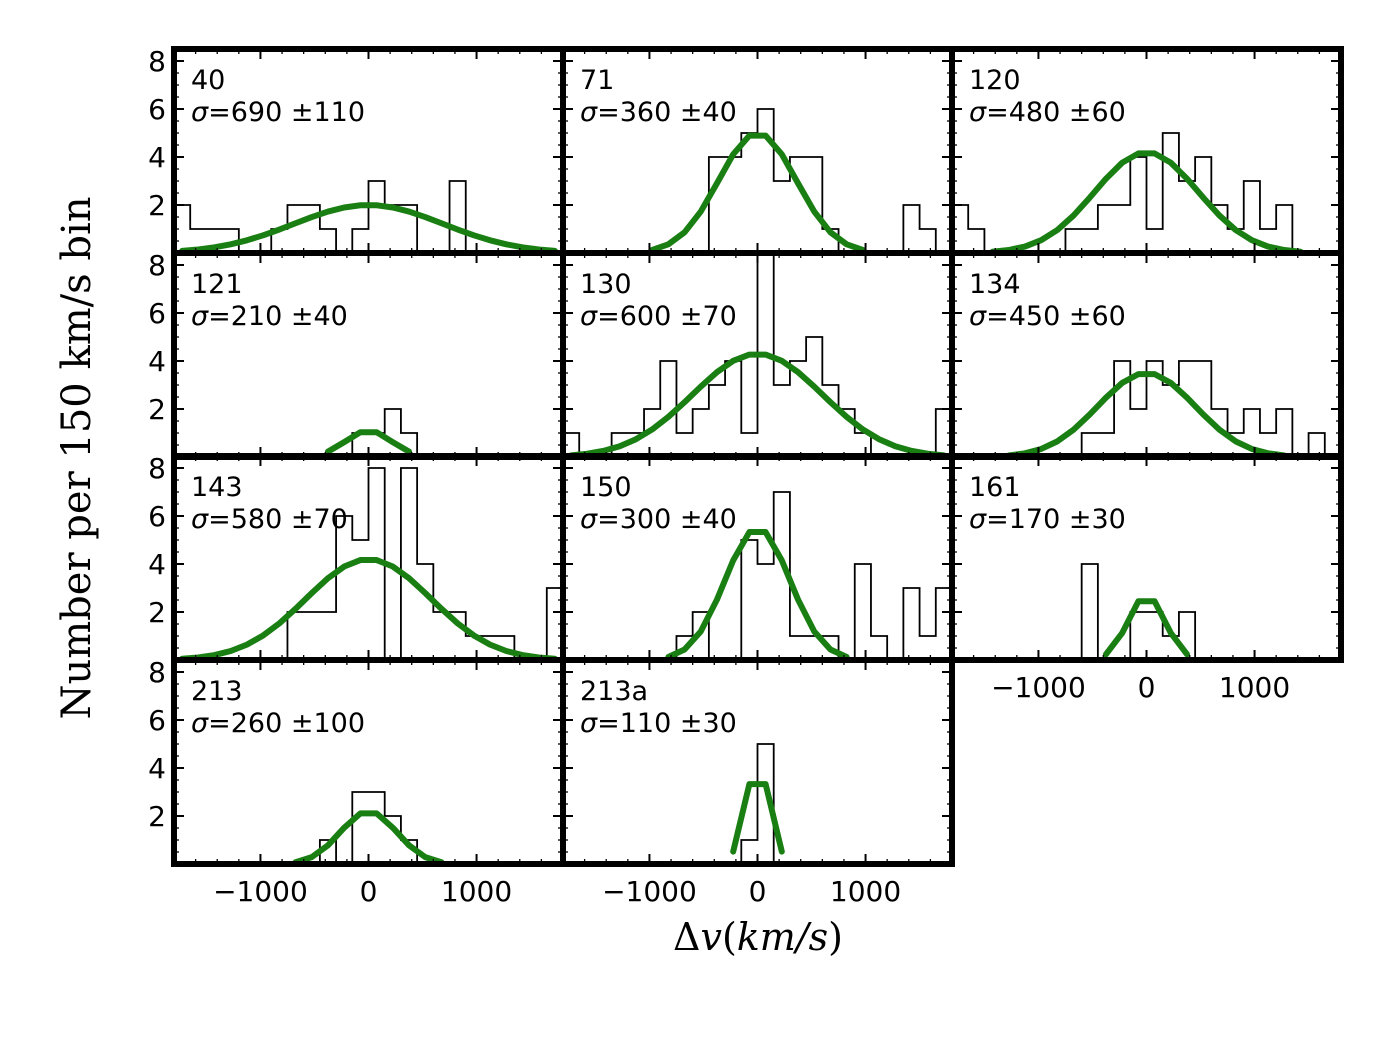  I want to click on panel-sigma-label: σ=600 ±70, so click(658, 316).